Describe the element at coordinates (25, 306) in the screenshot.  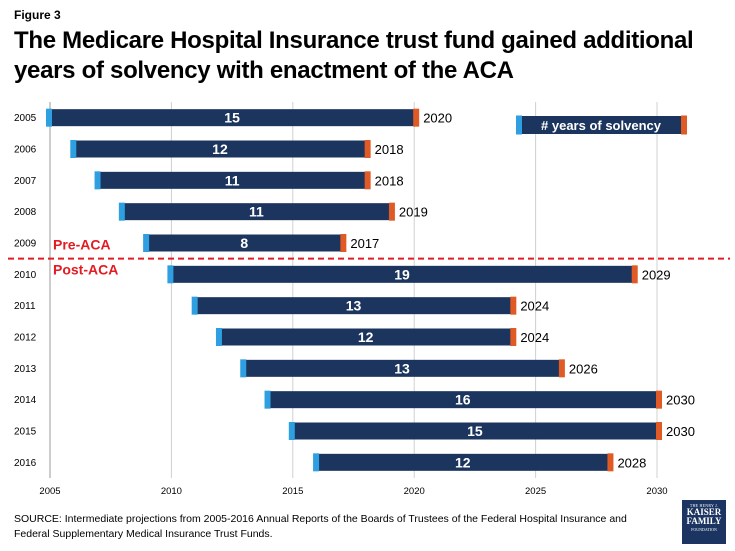
I see `category-label: 2011` at that location.